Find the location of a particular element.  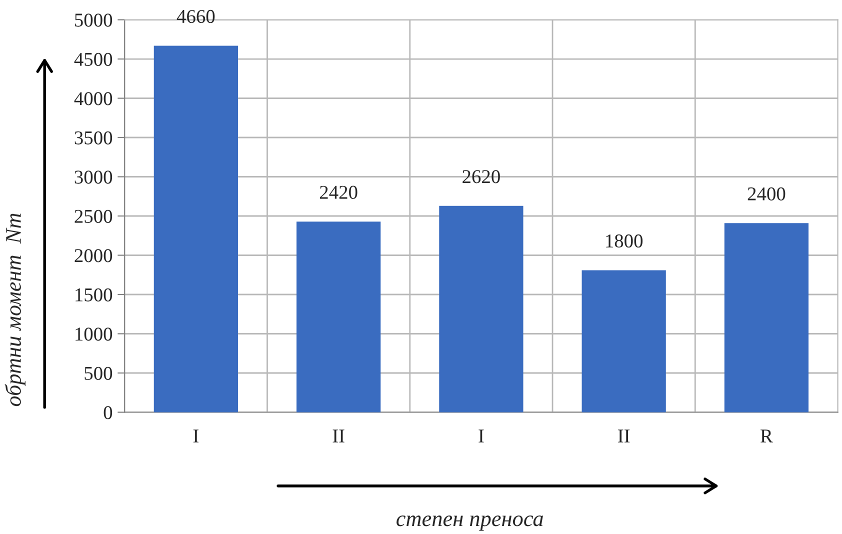

y-tick-label: 500 is located at coordinates (98, 373).